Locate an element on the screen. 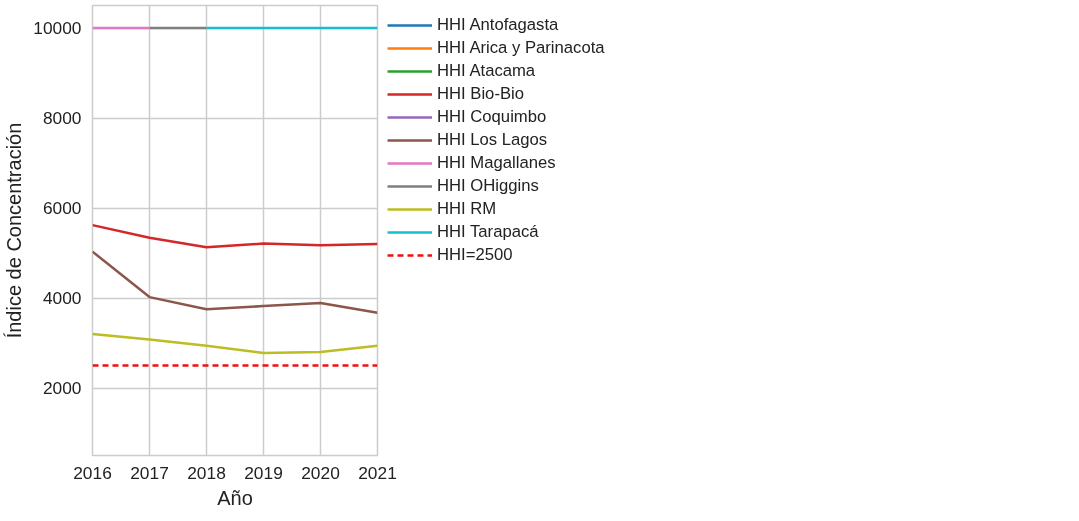 The height and width of the screenshot is (521, 1079). x-tick-label: 2019 is located at coordinates (263, 472).